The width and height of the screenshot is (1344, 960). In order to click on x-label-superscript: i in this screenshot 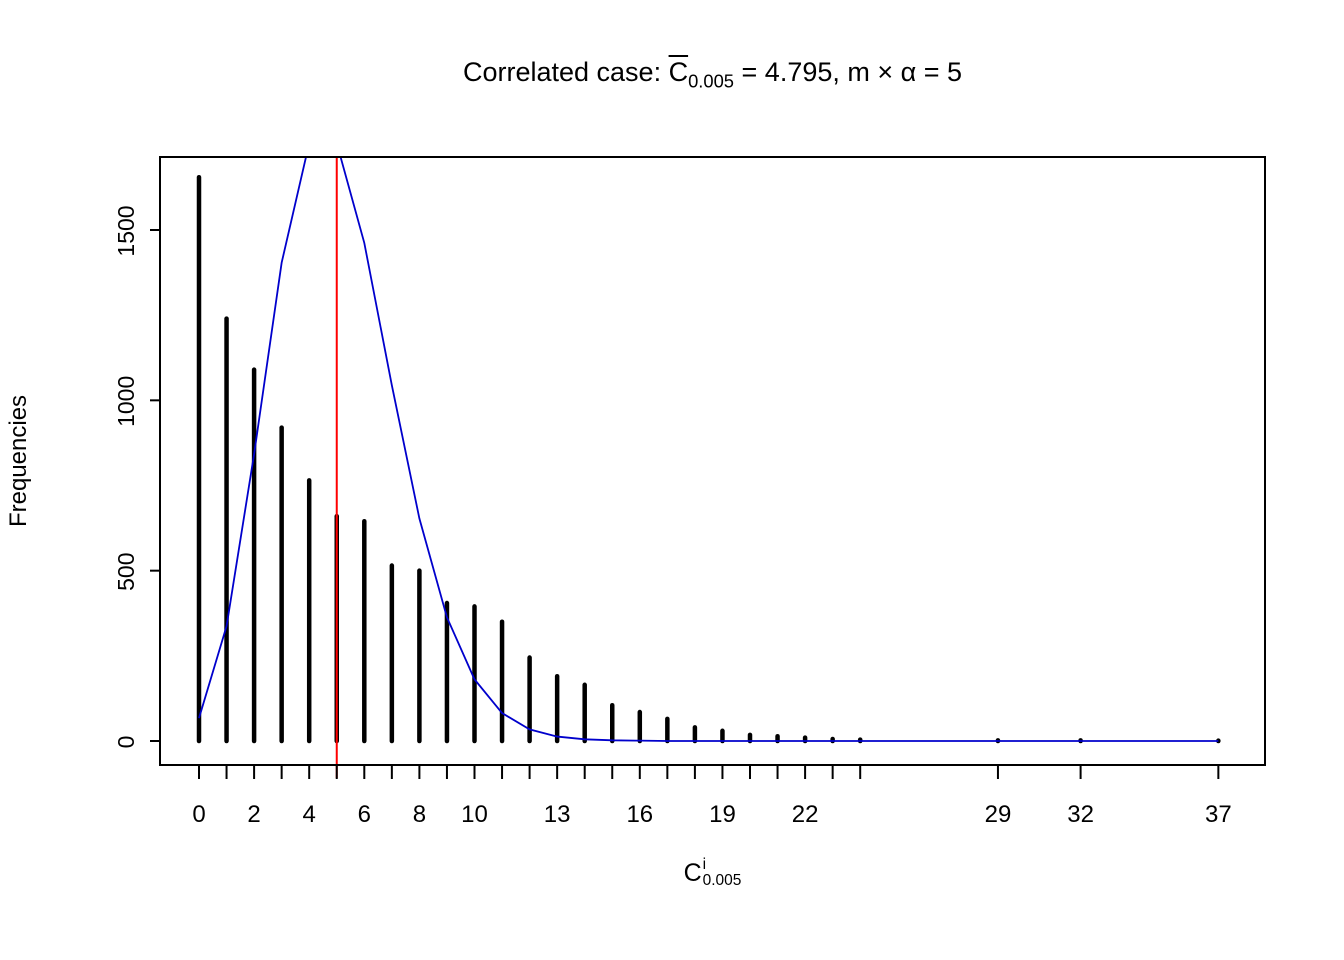, I will do `click(704, 864)`.